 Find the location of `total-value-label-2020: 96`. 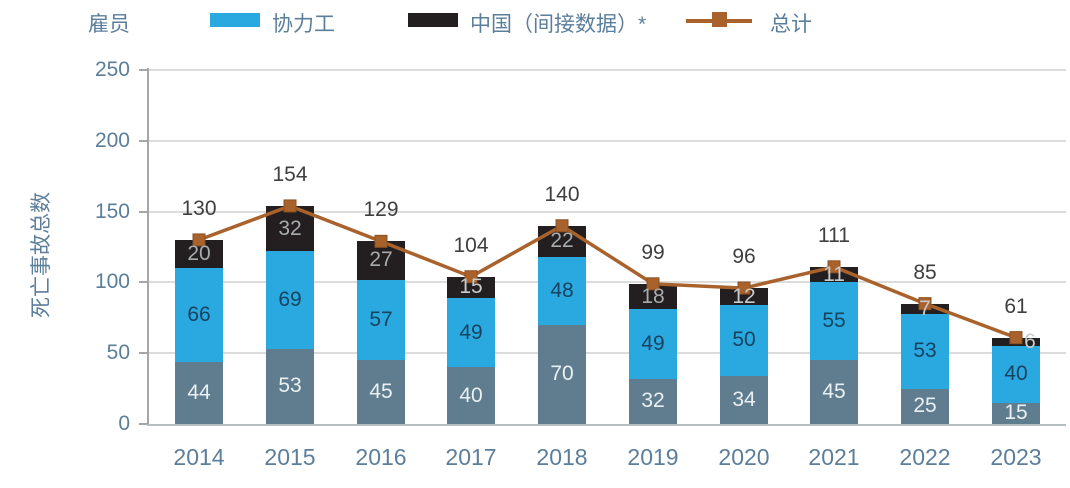

total-value-label-2020: 96 is located at coordinates (744, 257).